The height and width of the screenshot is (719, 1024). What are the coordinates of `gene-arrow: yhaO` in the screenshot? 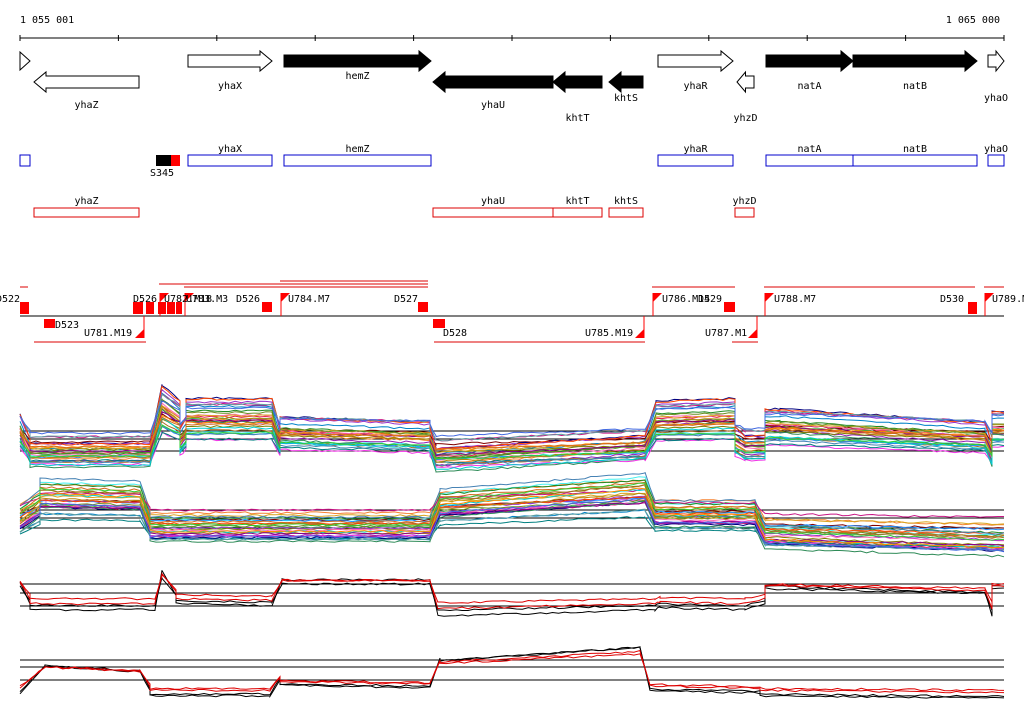 It's located at (996, 76).